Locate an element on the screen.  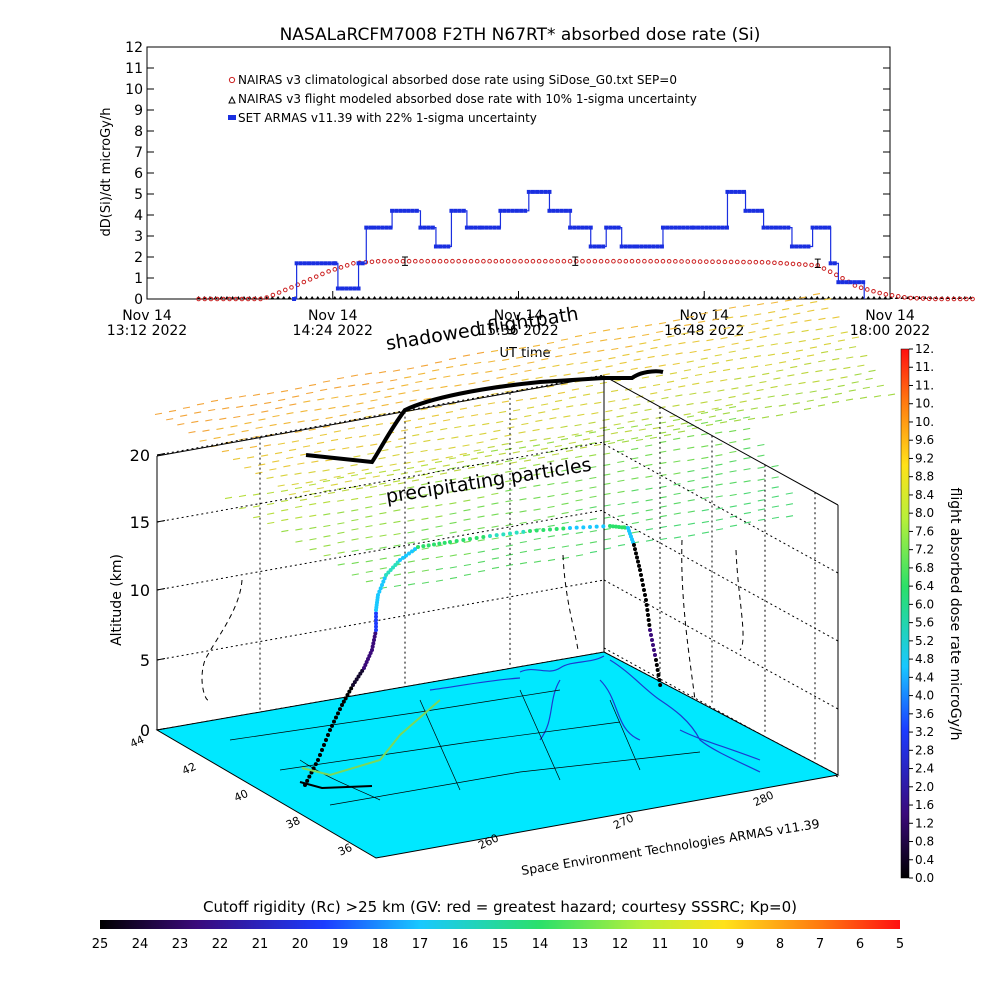
dose-tick-label: 8.8 is located at coordinates (924, 477).